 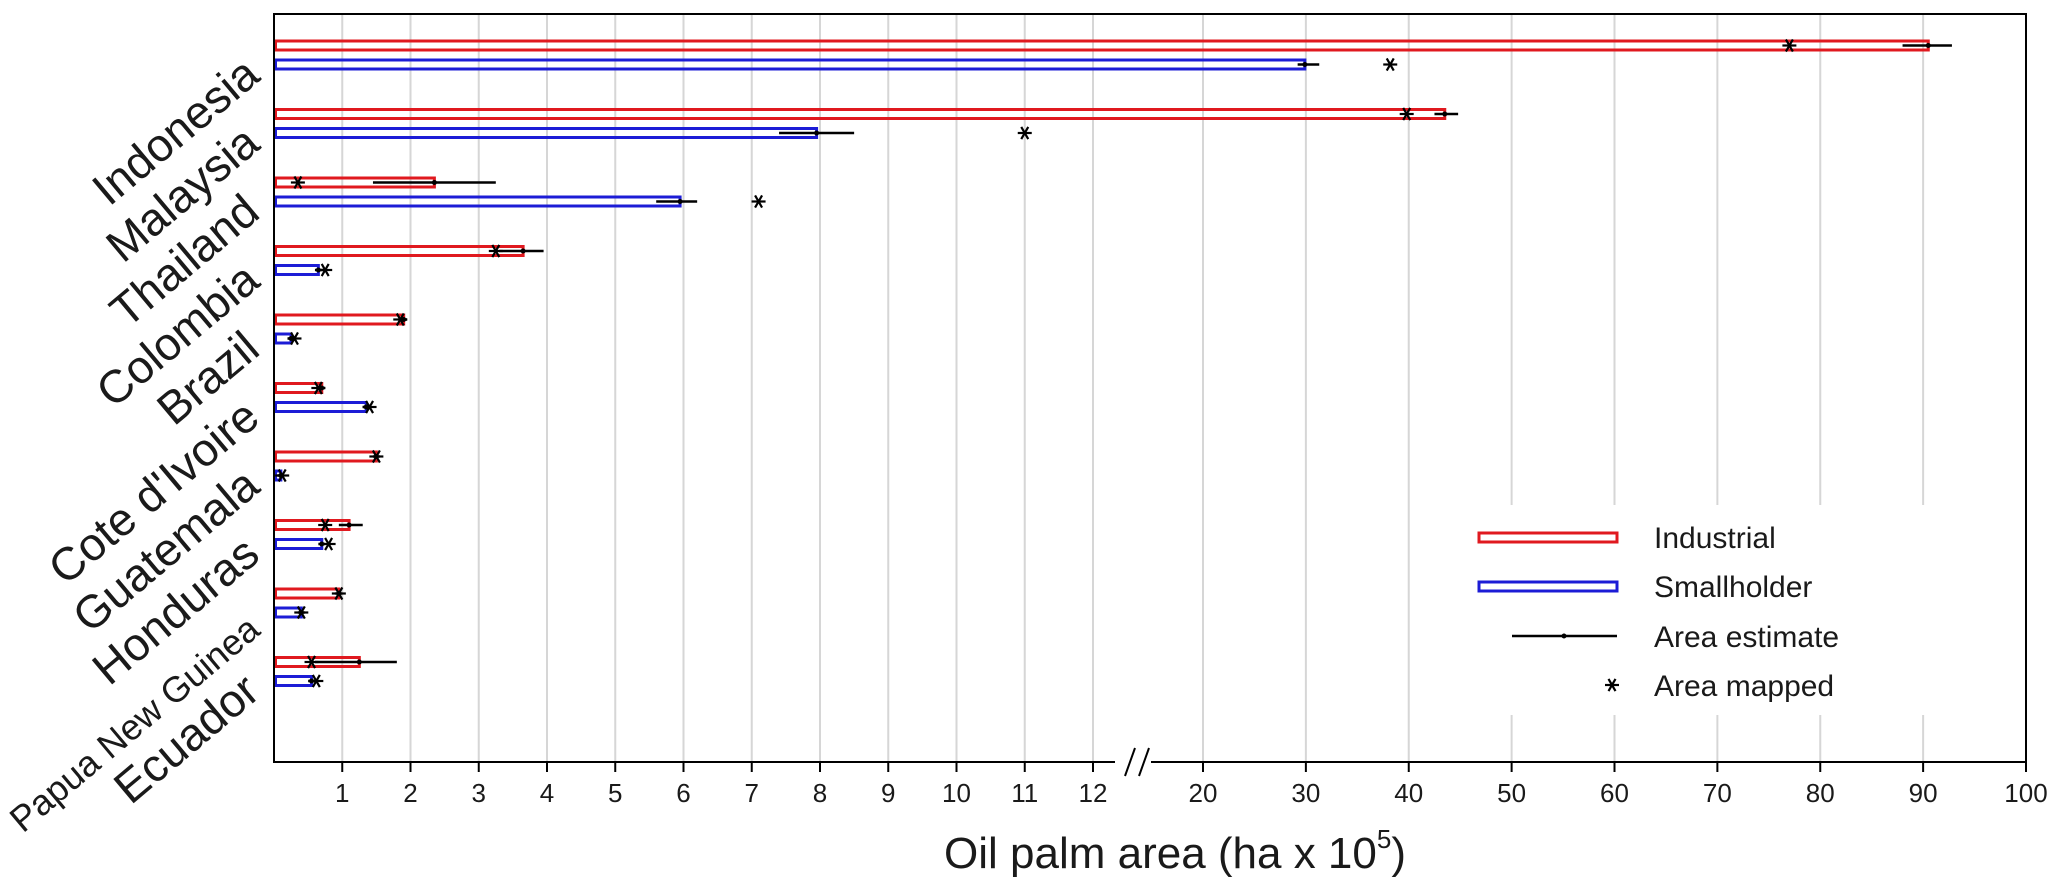 I want to click on axis-break-marker, so click(x=1133, y=762).